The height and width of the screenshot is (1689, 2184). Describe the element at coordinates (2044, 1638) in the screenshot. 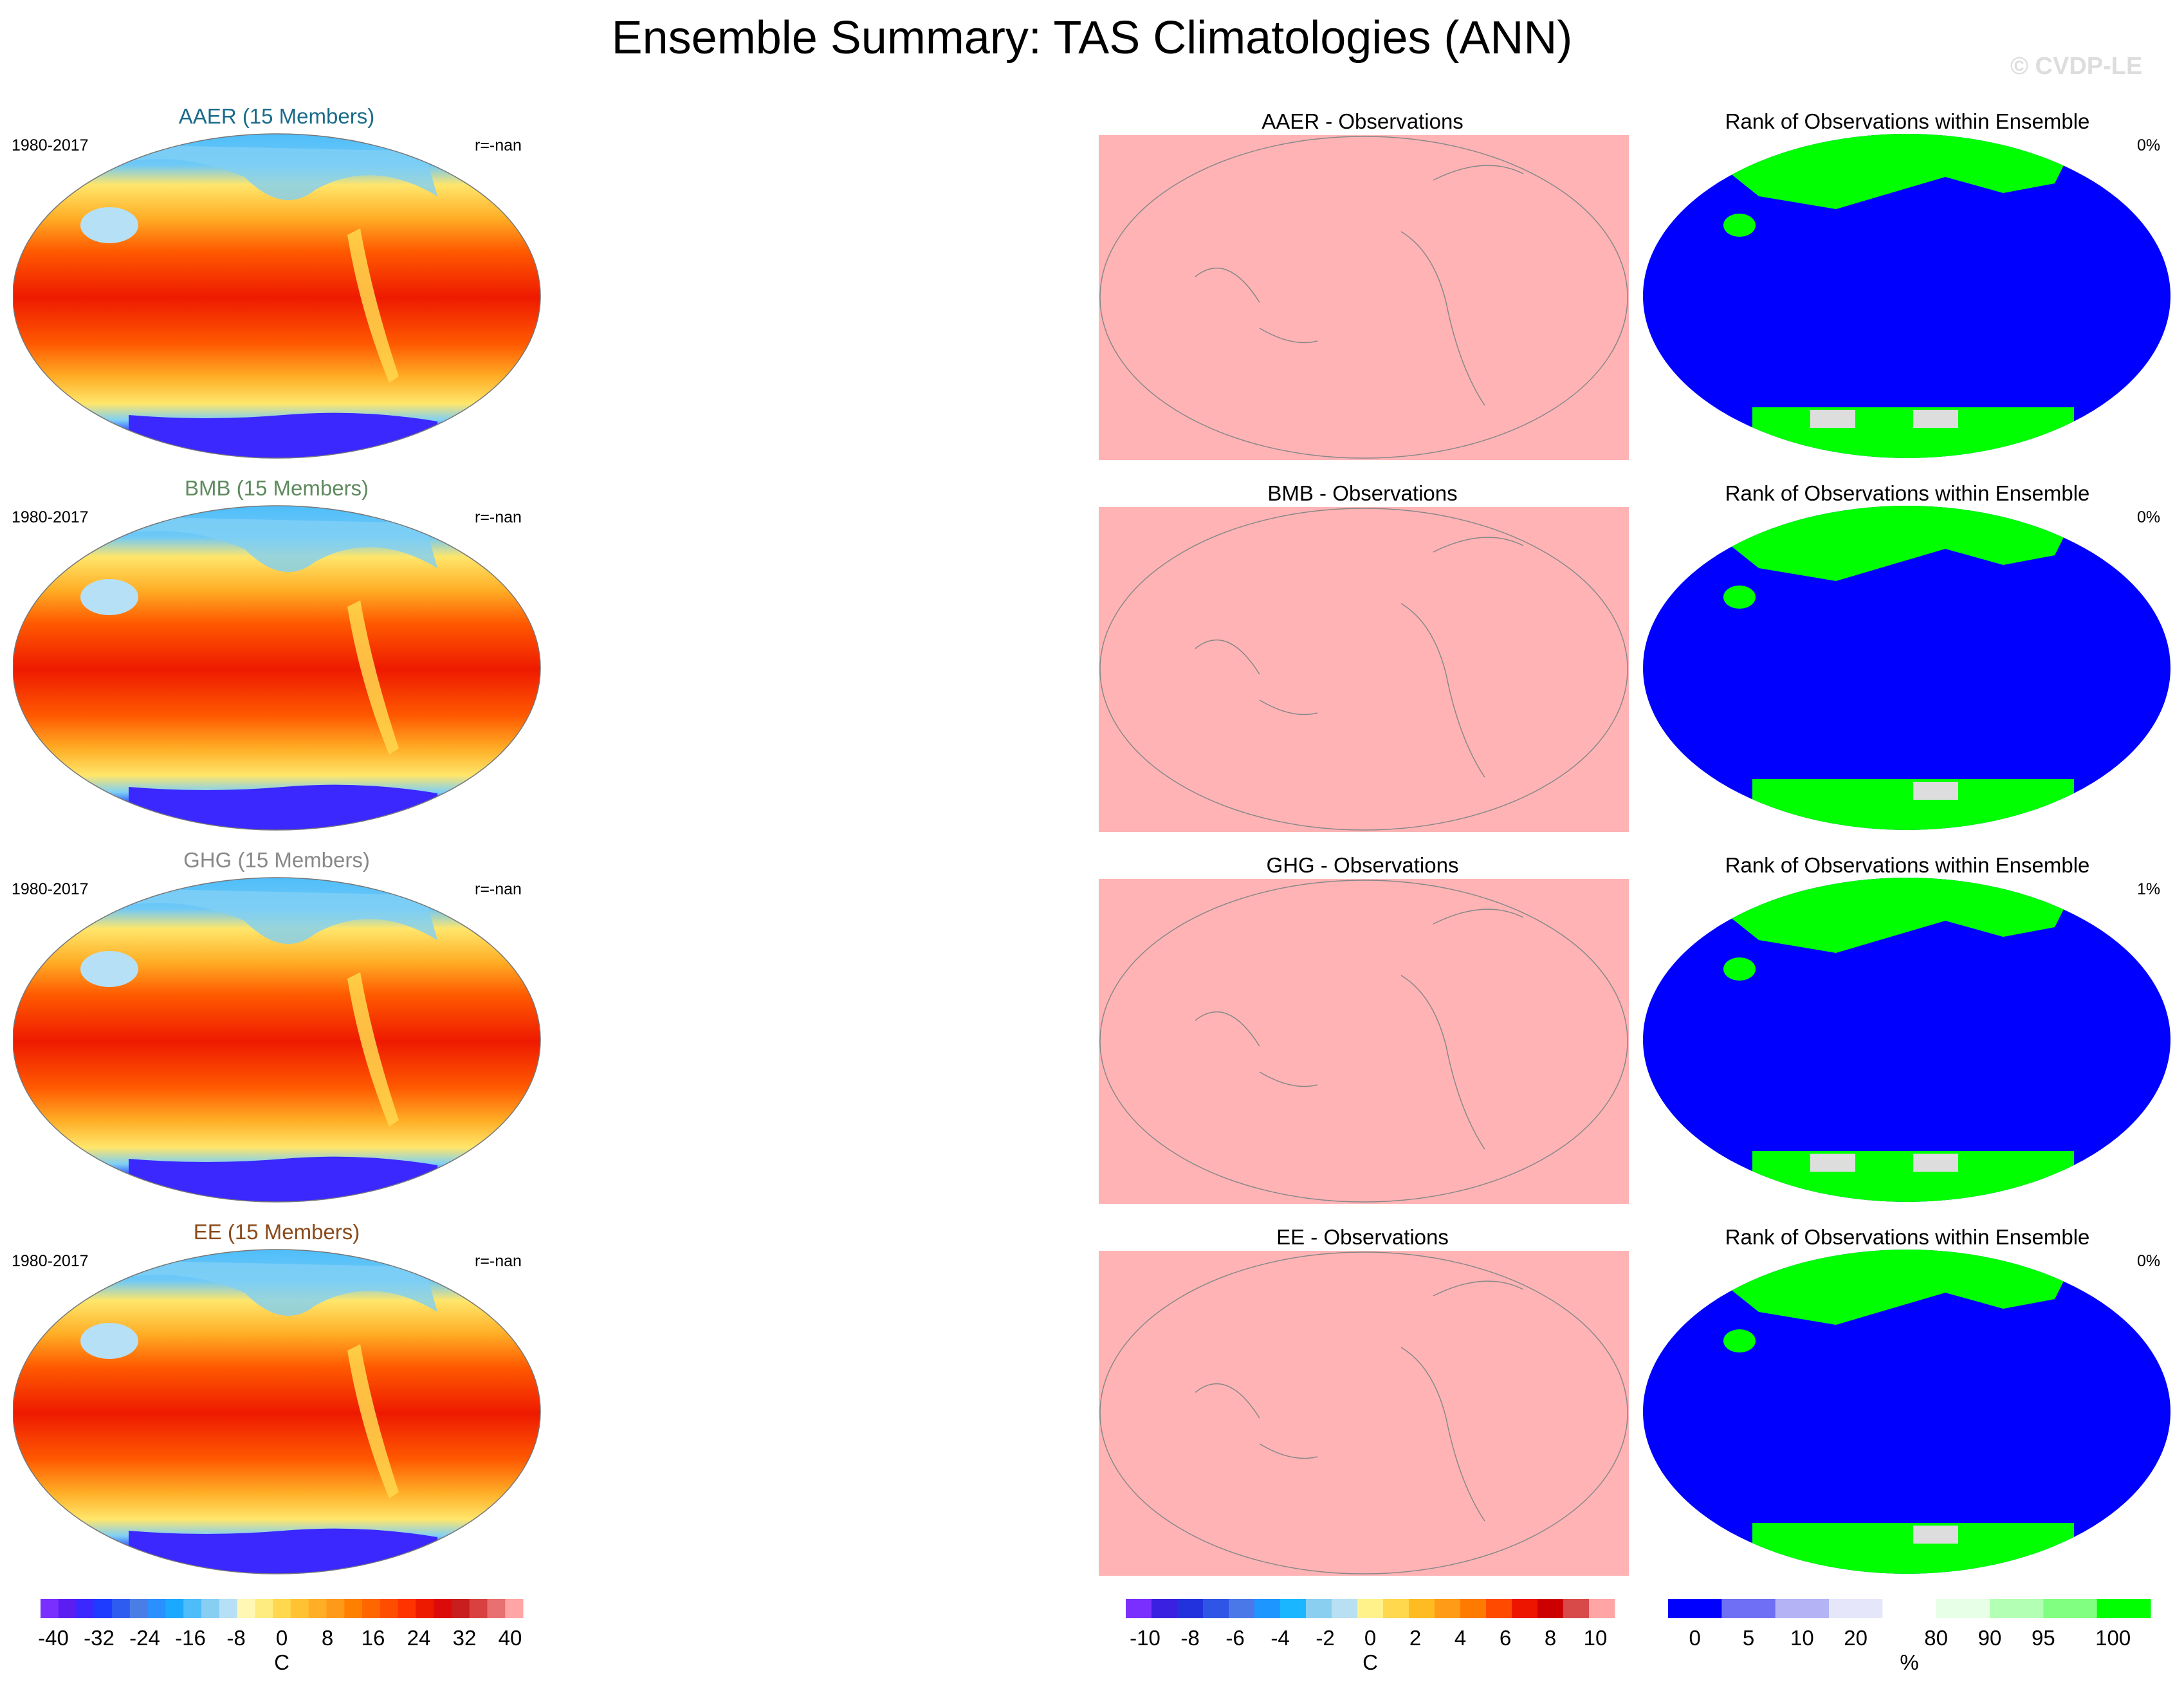

I see `colorbar-tick-label: 95` at that location.